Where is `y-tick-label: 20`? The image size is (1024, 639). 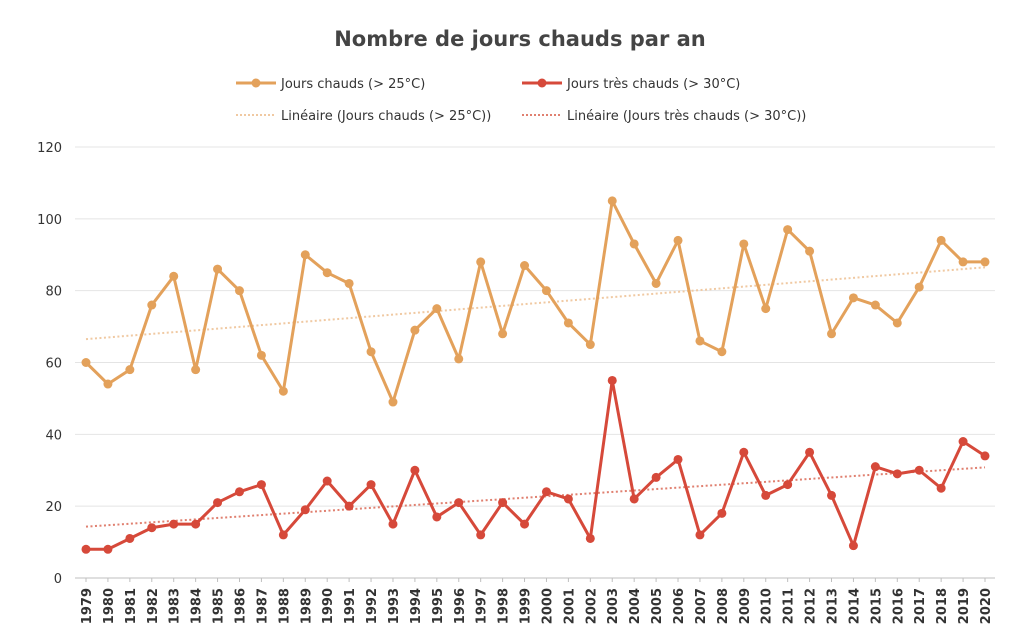
y-tick-label: 20 is located at coordinates (53, 507).